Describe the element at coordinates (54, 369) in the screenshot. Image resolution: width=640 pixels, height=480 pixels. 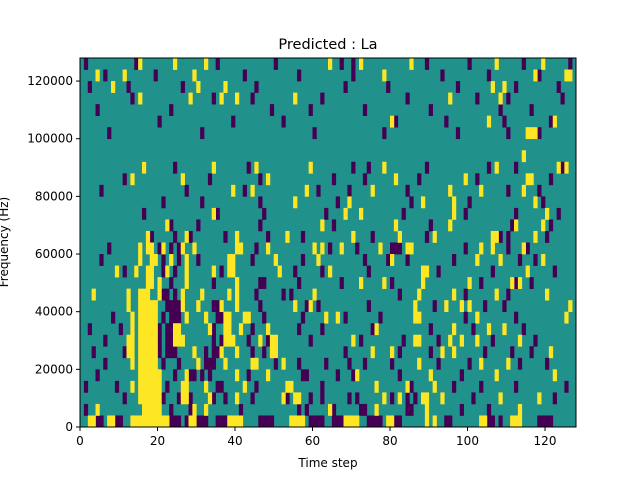
I see `y-tick-label: 20000` at that location.